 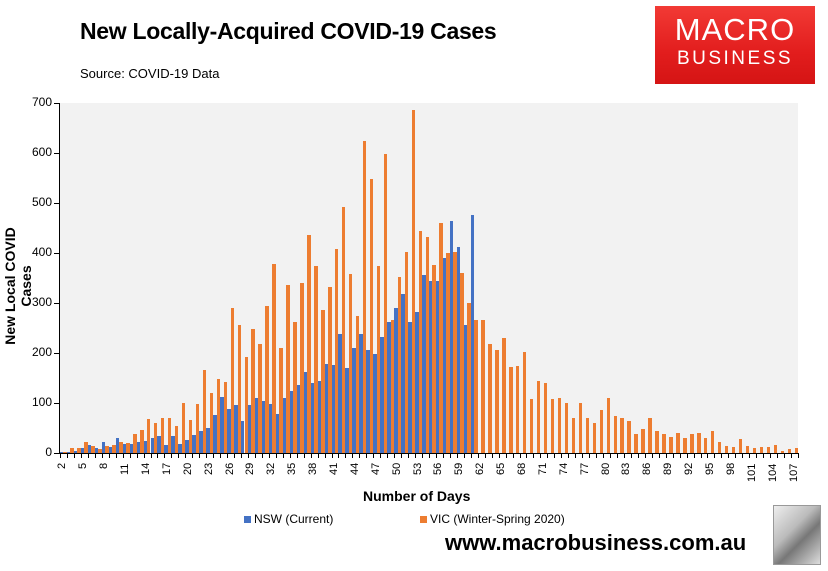 What do you see at coordinates (423, 520) in the screenshot?
I see `legend-swatch-vic` at bounding box center [423, 520].